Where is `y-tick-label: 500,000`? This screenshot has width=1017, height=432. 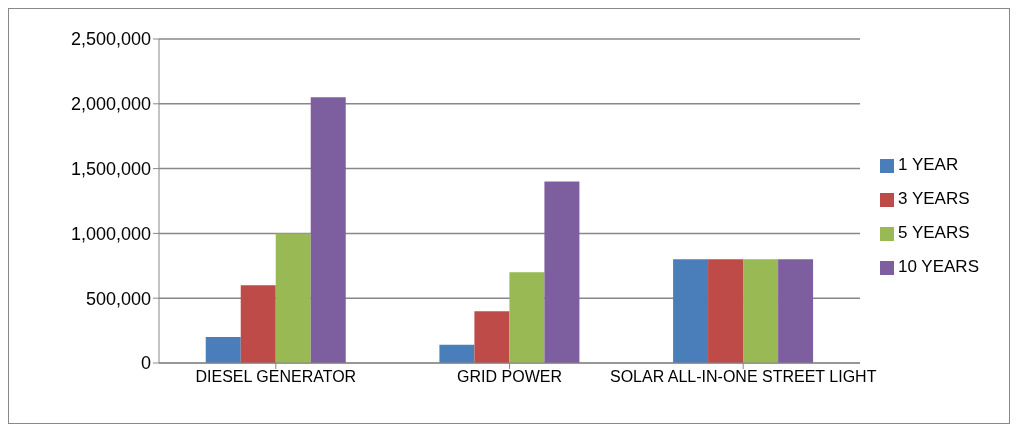 y-tick-label: 500,000 is located at coordinates (118, 298).